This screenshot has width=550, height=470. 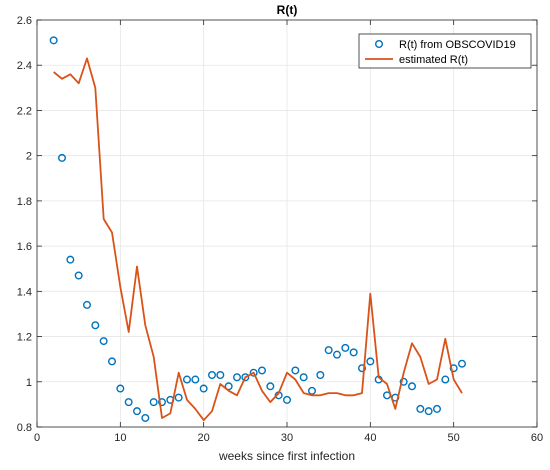 I want to click on y-tick-label: 1, so click(x=29, y=383).